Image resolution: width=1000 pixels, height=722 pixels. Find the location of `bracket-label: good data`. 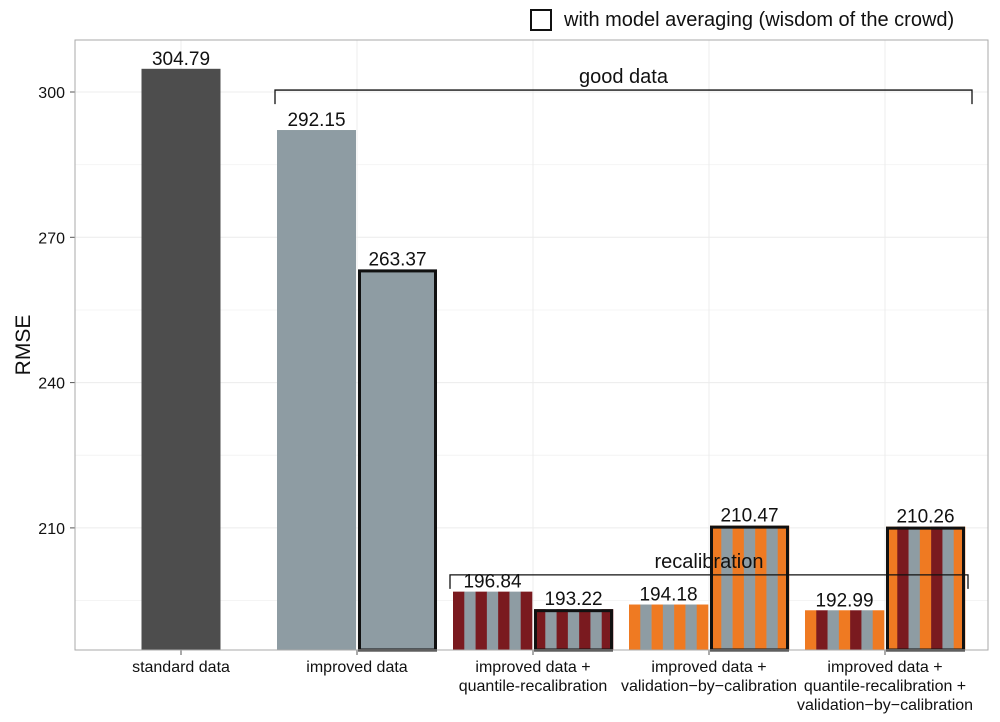

bracket-label: good data is located at coordinates (624, 77).